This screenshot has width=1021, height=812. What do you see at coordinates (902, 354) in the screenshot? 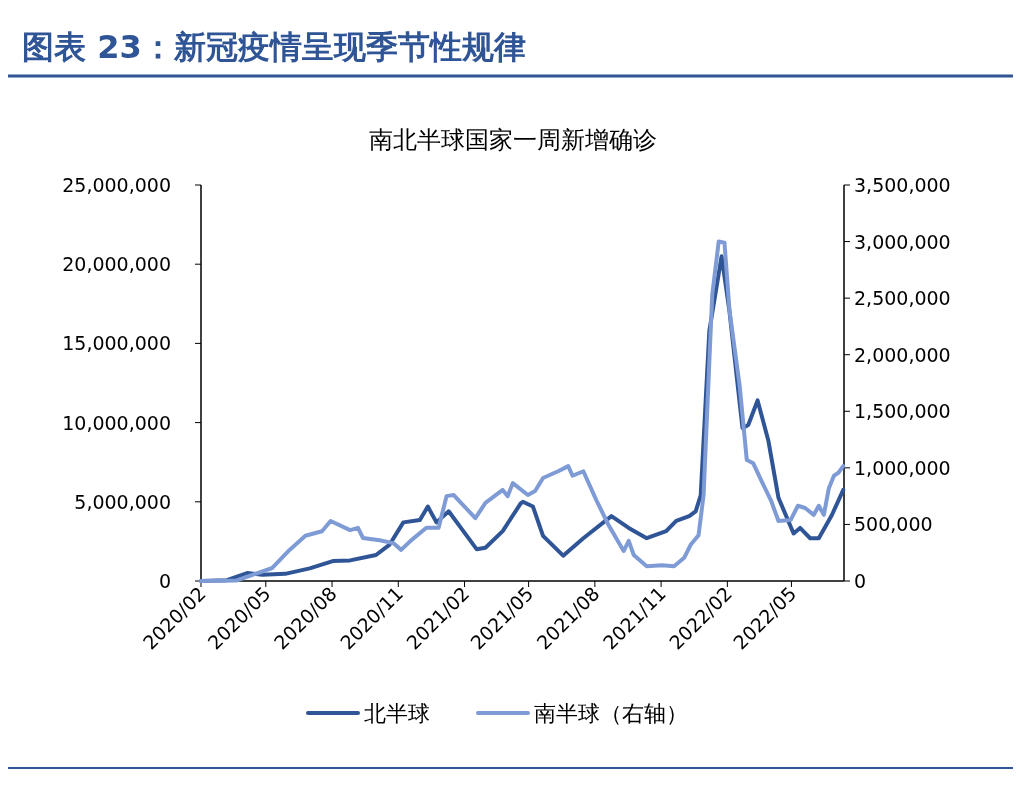
I see `y2-tick-label: 2,000,000` at bounding box center [902, 354].